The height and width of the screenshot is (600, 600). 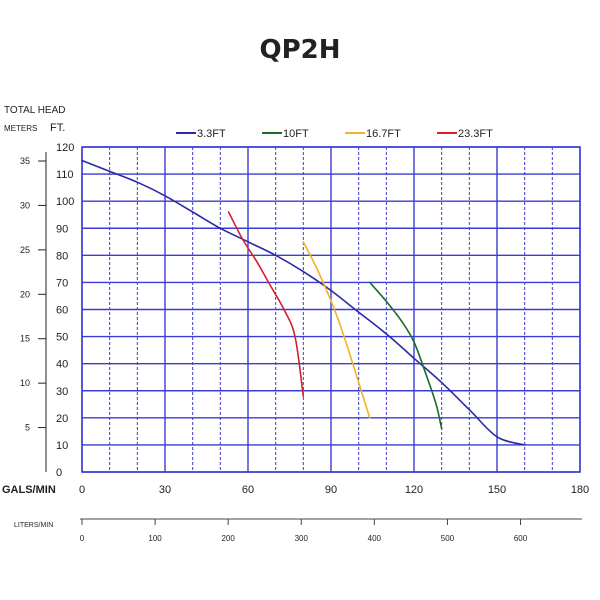 I want to click on x-axis-title: GALS/MIN, so click(x=29, y=490).